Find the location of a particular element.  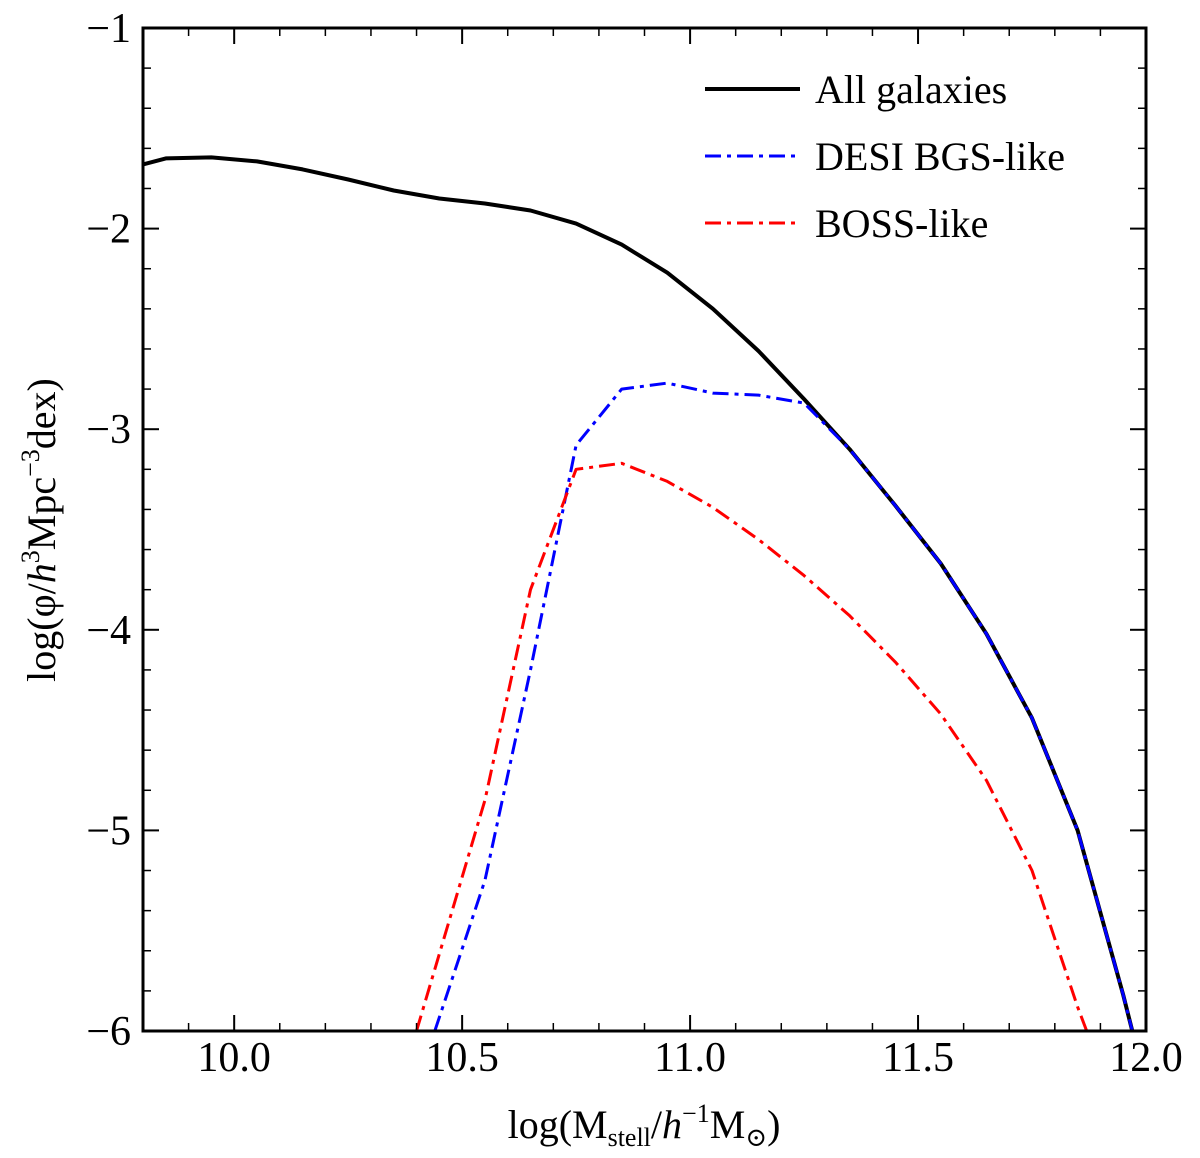

x-tick-label: 10.5 is located at coordinates (462, 1058).